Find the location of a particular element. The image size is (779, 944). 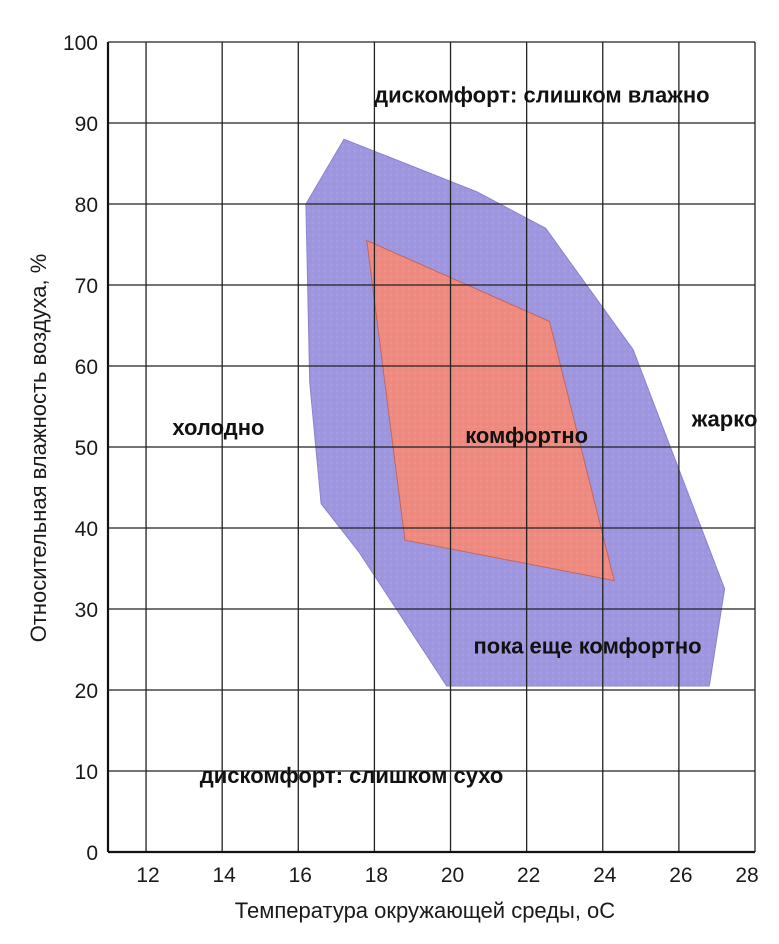

y-tick-label: 20 is located at coordinates (86, 691).